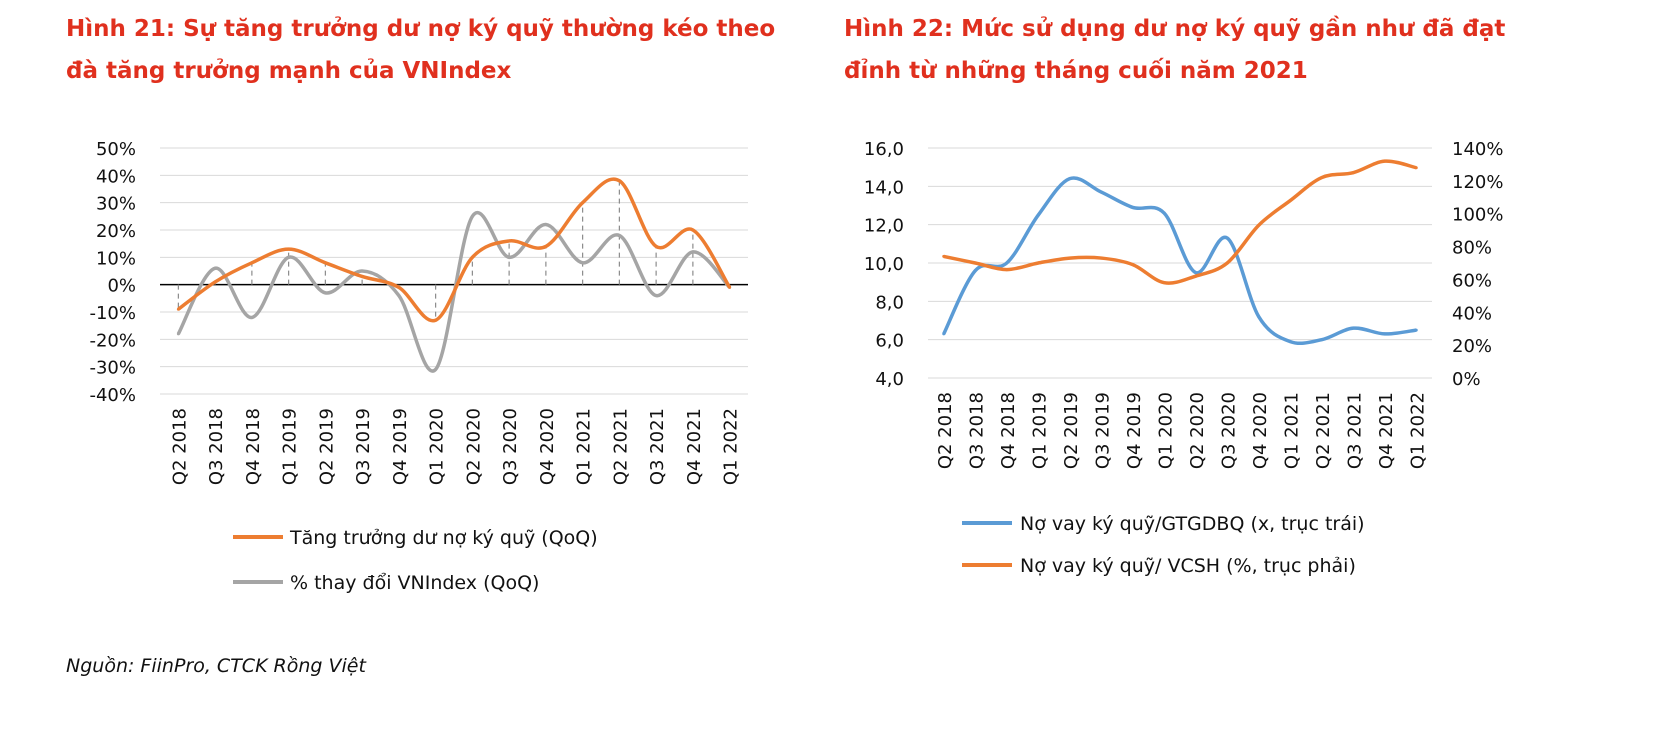 The width and height of the screenshot is (1658, 734). Describe the element at coordinates (1477, 149) in the screenshot. I see `y-right-tick-label: 140%` at that location.